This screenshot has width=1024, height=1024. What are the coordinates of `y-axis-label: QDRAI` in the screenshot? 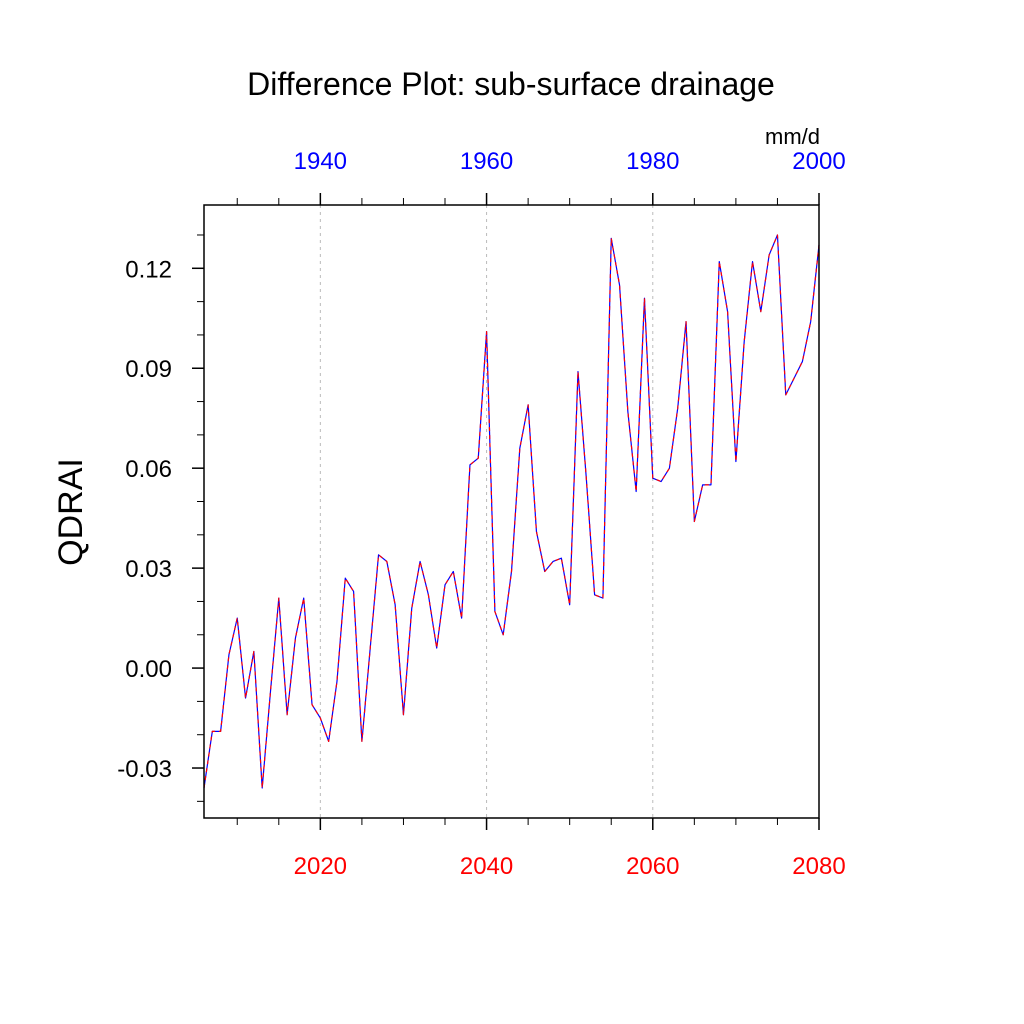 It's located at (71, 512).